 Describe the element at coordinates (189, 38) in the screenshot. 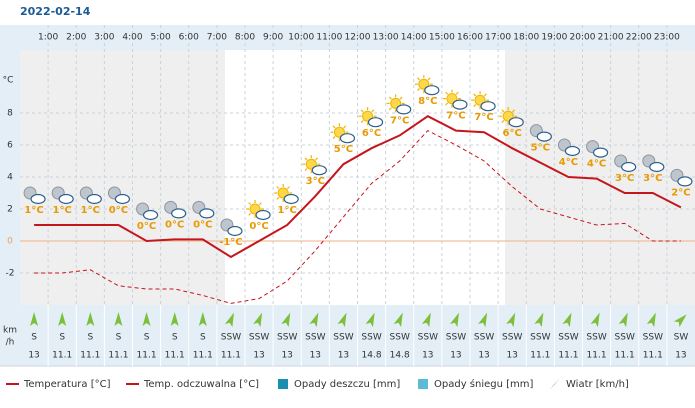

I see `hour-label: 6:00` at that location.